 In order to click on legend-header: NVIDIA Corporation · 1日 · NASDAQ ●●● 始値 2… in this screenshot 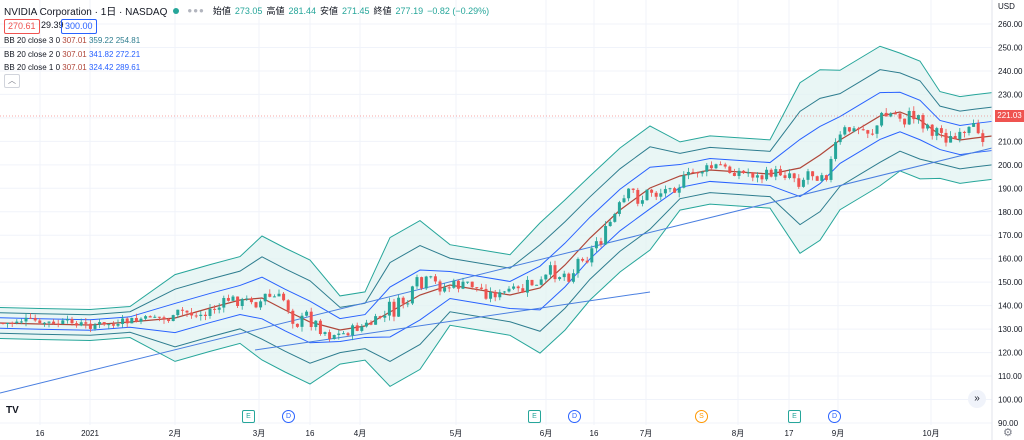, I will do `click(246, 11)`.